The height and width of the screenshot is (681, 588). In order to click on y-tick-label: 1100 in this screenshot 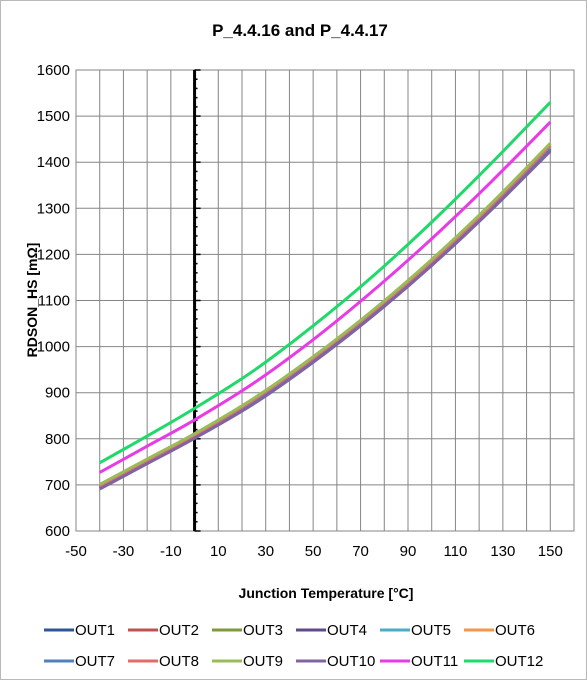, I will do `click(54, 301)`.